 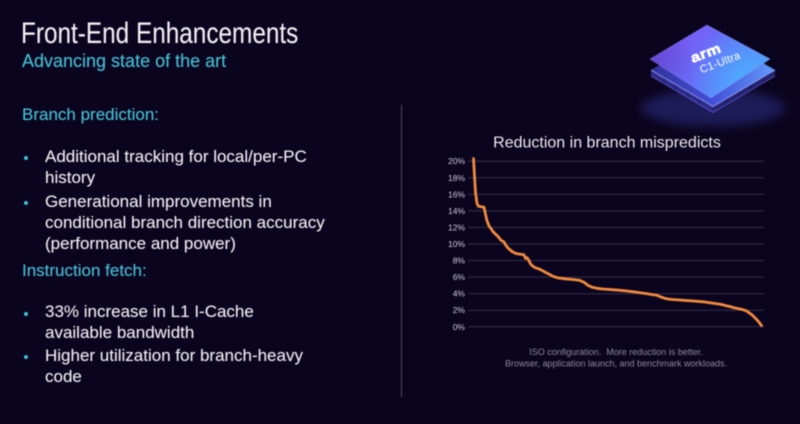 I want to click on svg-text: 12%, so click(x=456, y=227).